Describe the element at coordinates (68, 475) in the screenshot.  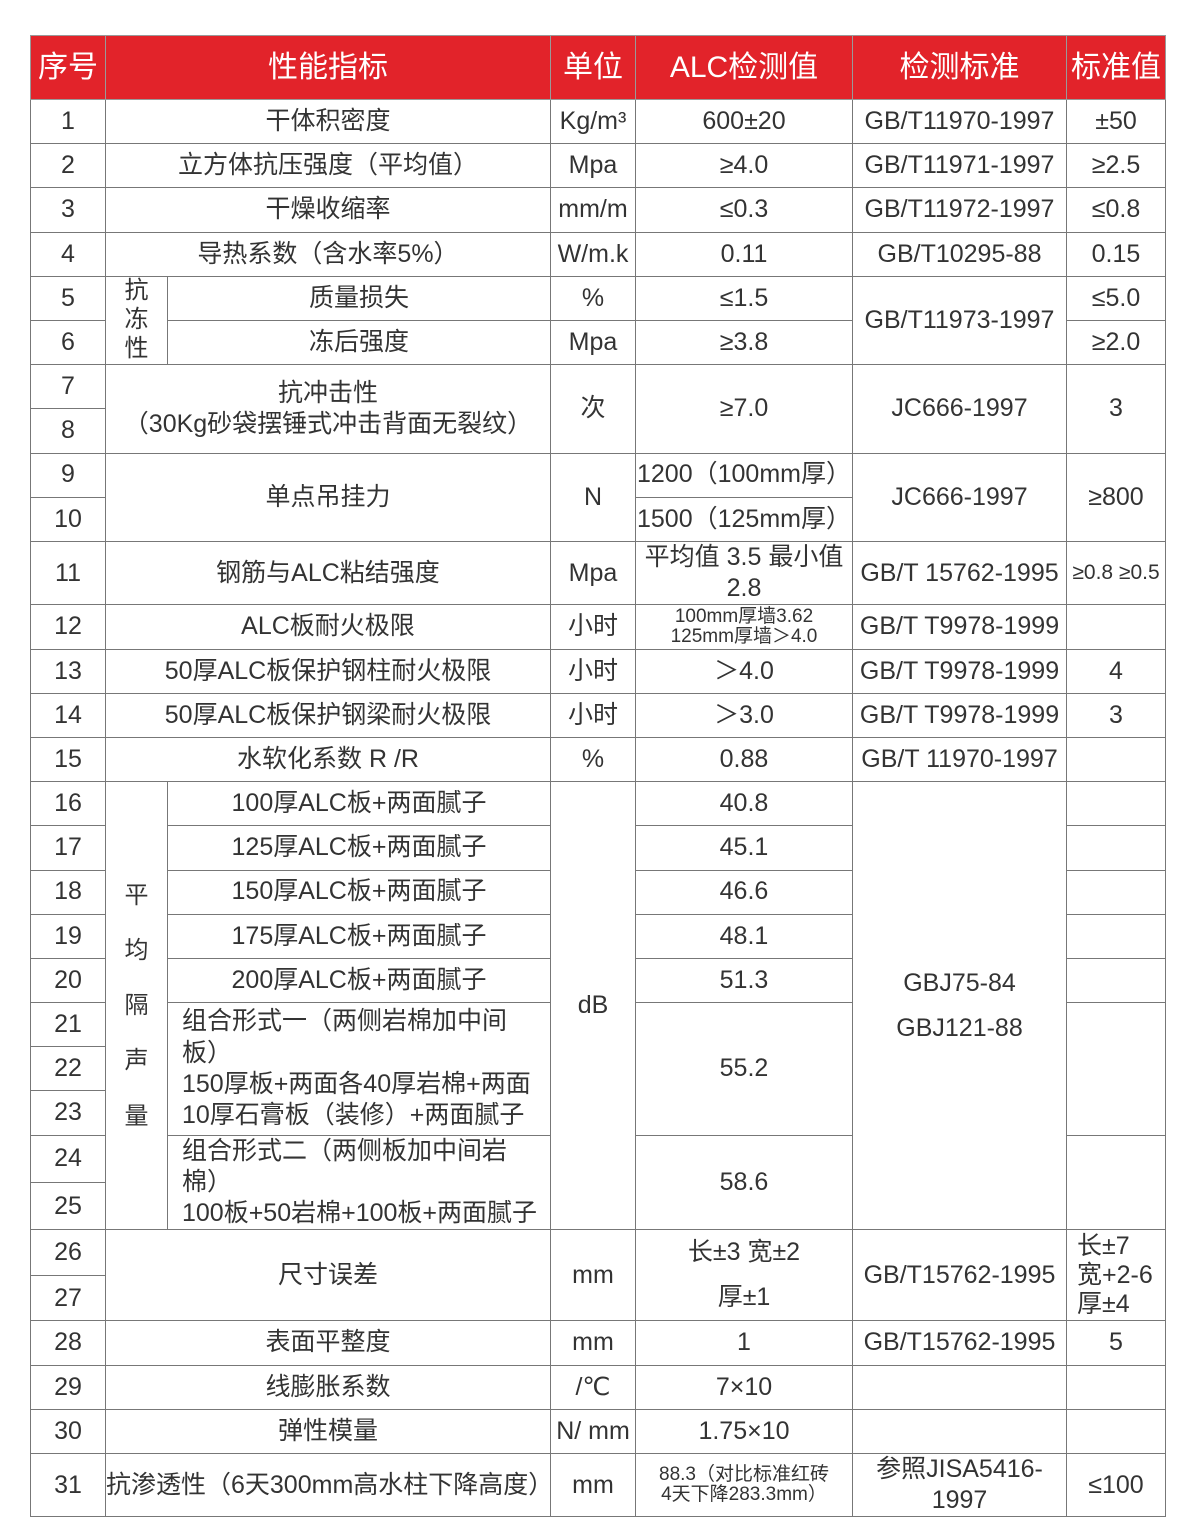
I see `row-no: 9` at that location.